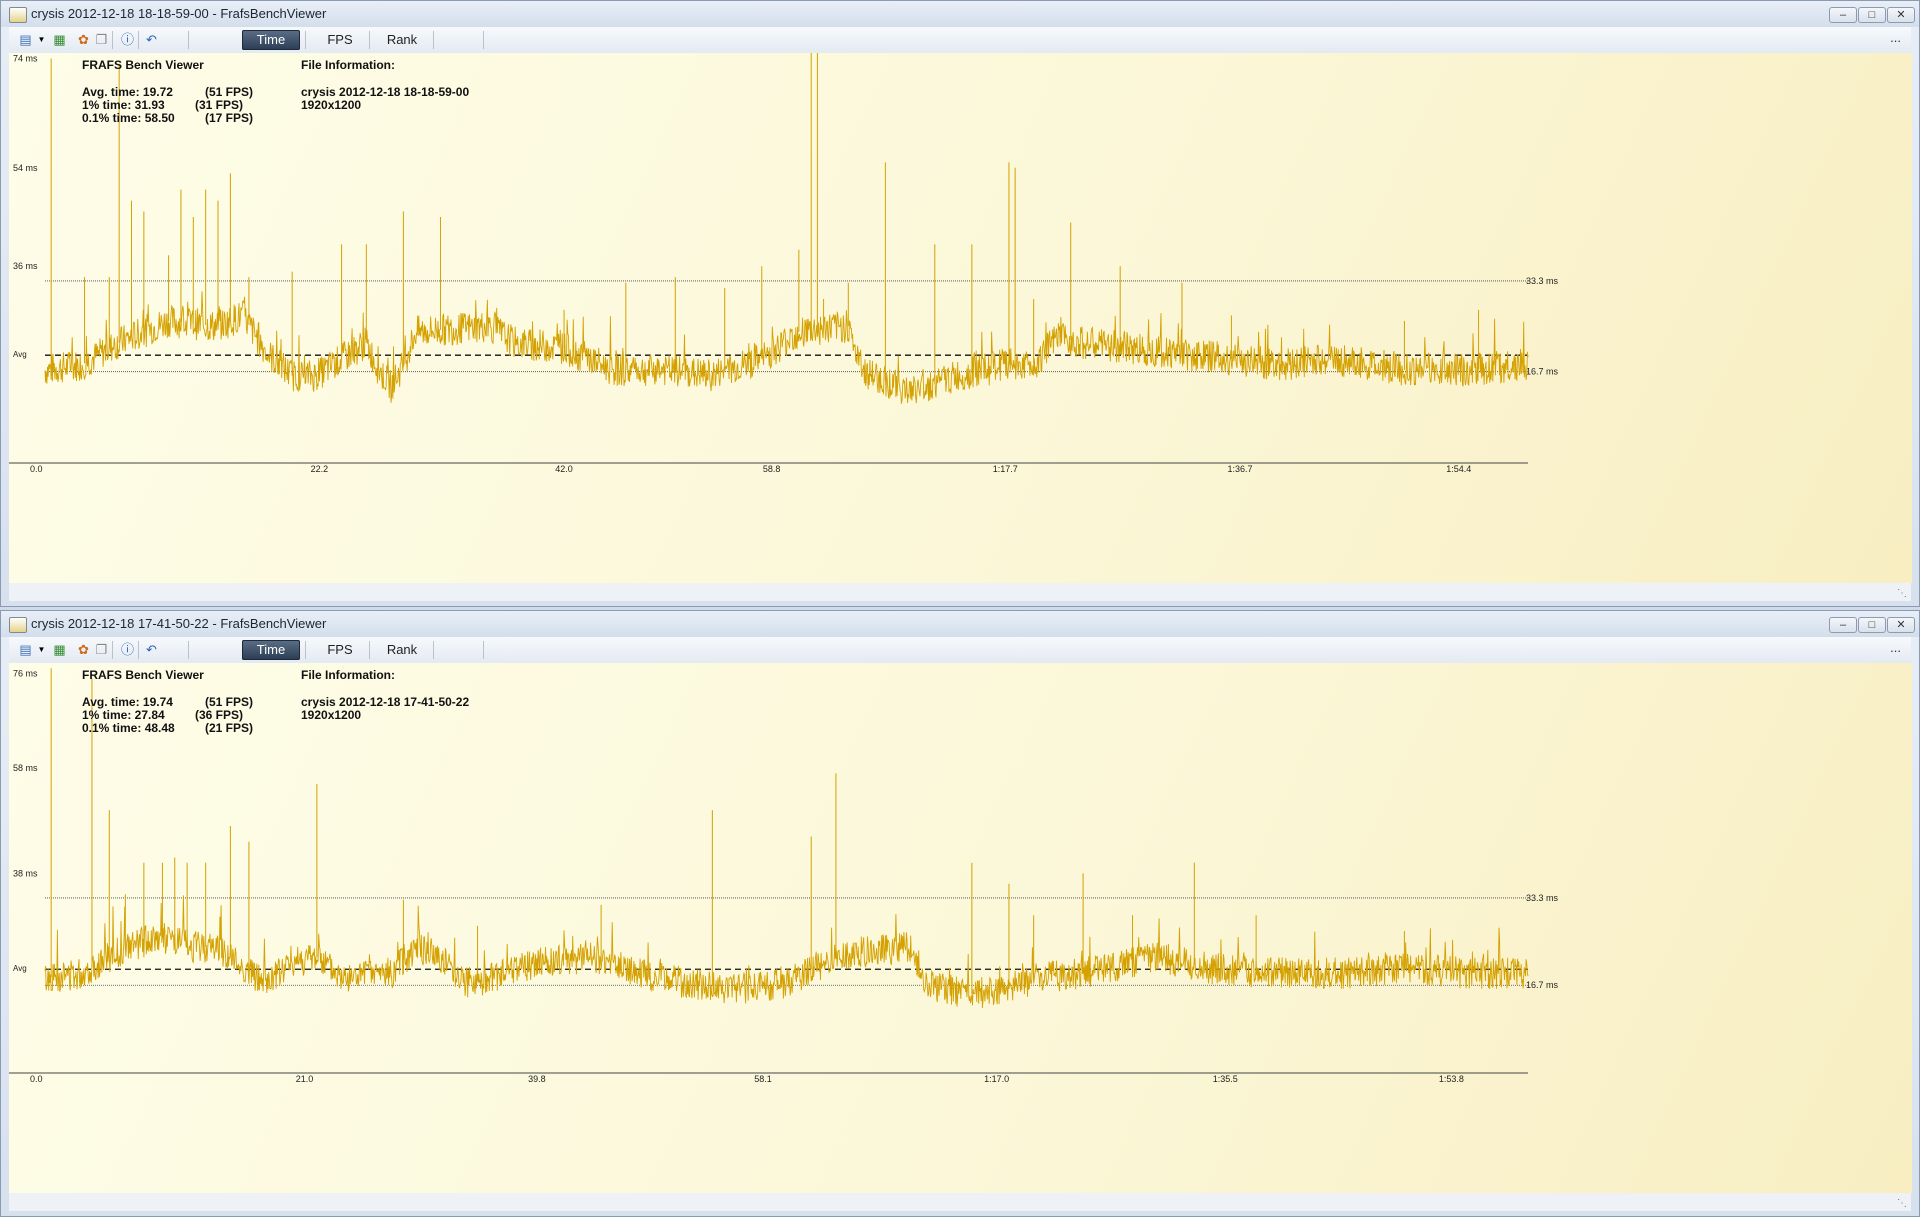  What do you see at coordinates (127, 92) in the screenshot?
I see `avg-time-stat: Avg. time: 19.72` at bounding box center [127, 92].